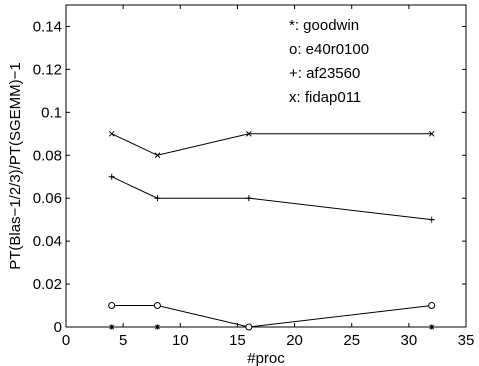  Describe the element at coordinates (351, 340) in the screenshot. I see `x-tick-label: 25` at that location.